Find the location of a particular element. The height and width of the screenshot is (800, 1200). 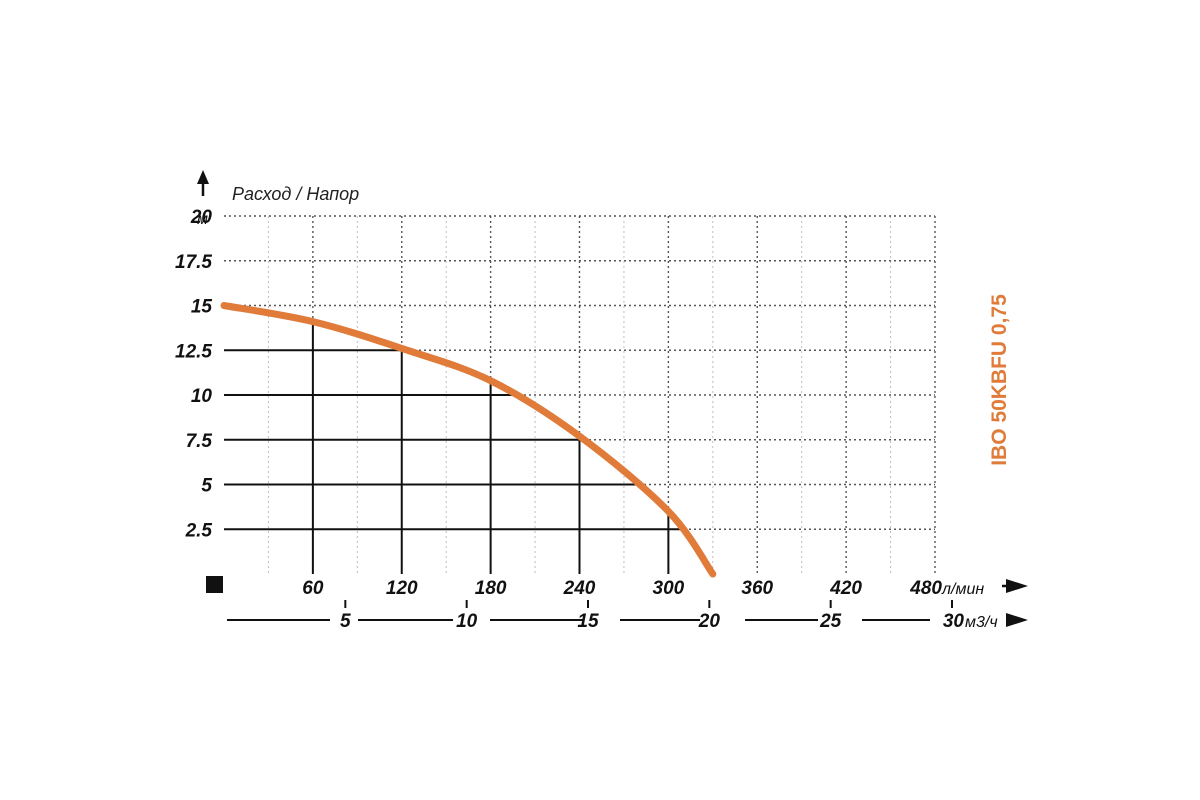

y-tick-label: 7.5 is located at coordinates (199, 441).